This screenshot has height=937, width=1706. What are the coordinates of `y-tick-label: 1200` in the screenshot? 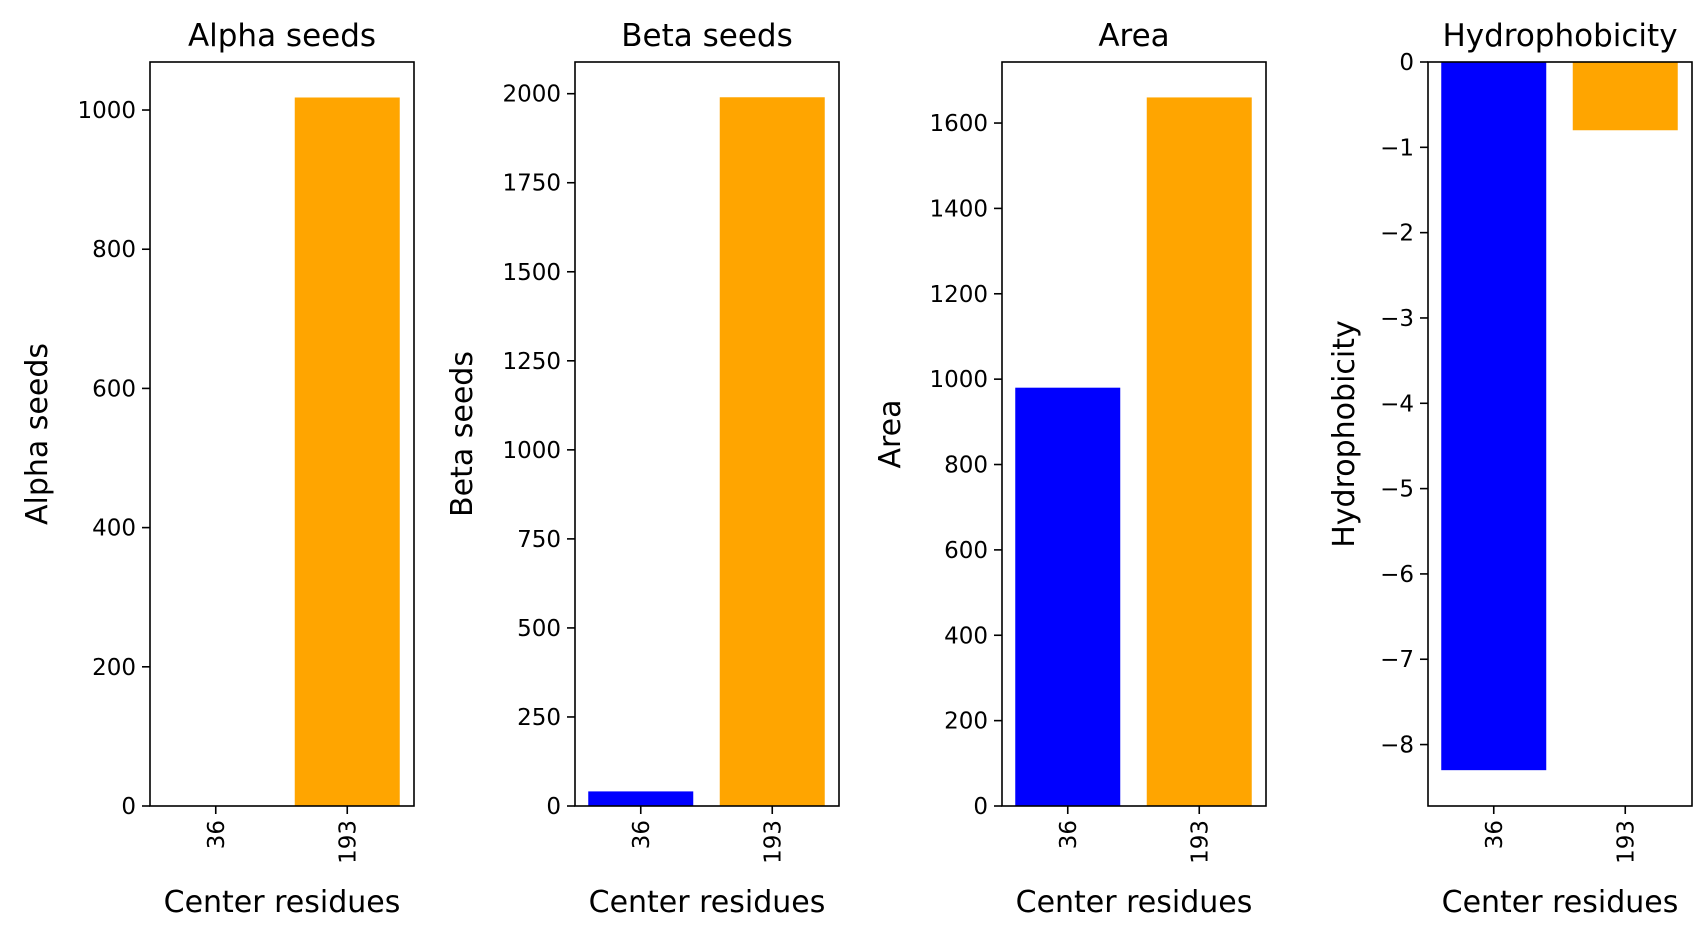 It's located at (958, 295).